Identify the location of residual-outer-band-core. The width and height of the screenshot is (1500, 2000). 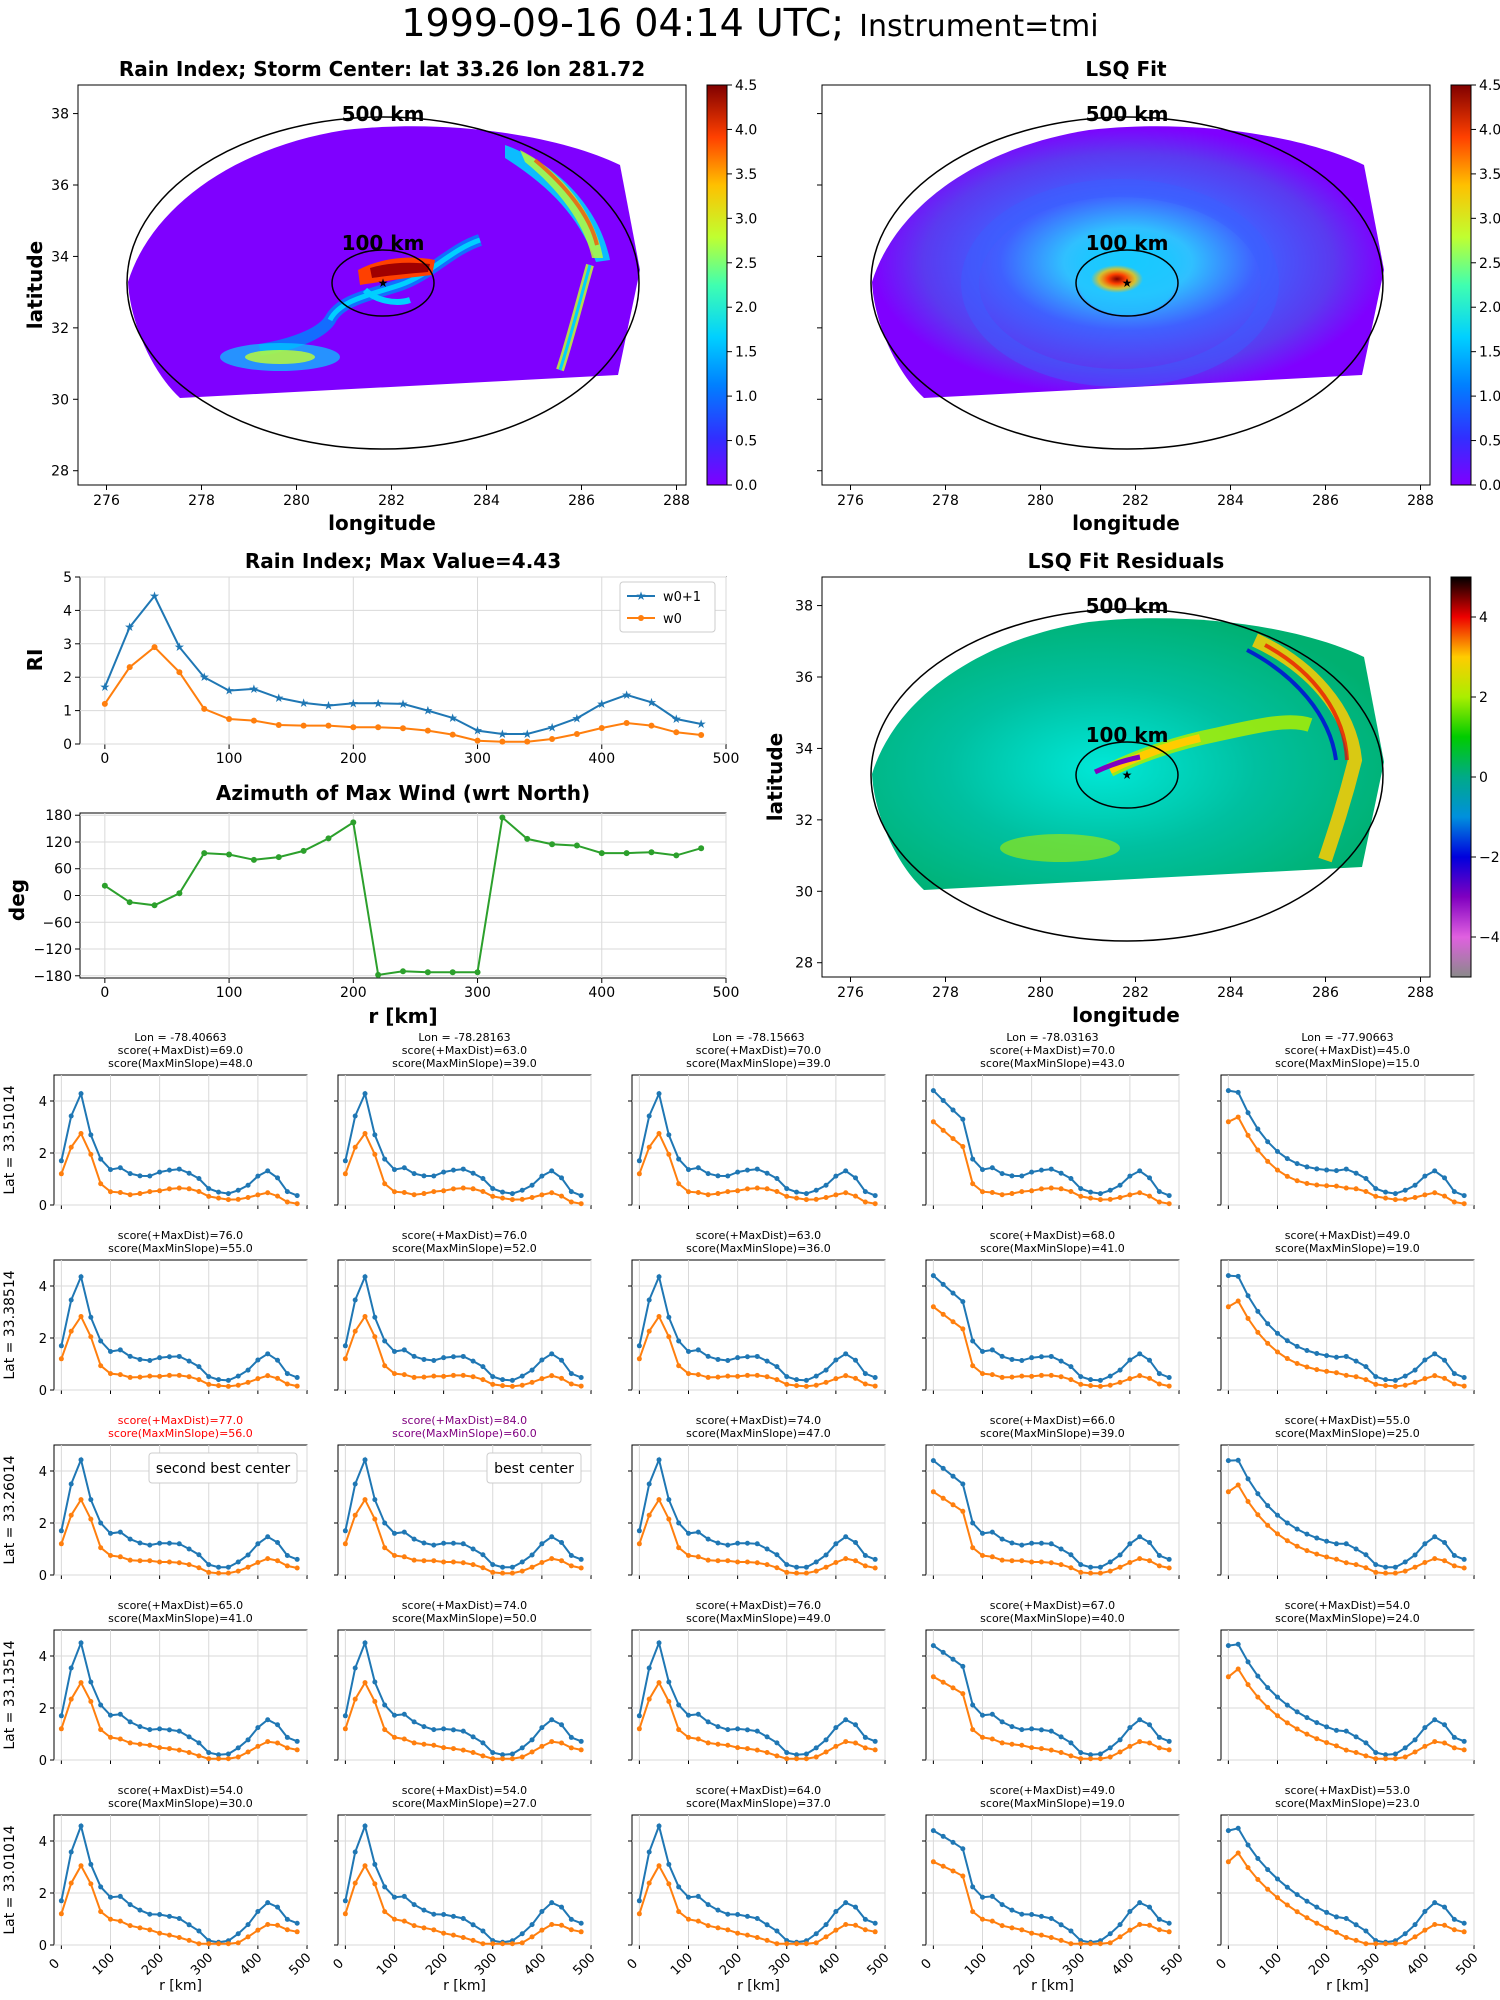
(1306, 702).